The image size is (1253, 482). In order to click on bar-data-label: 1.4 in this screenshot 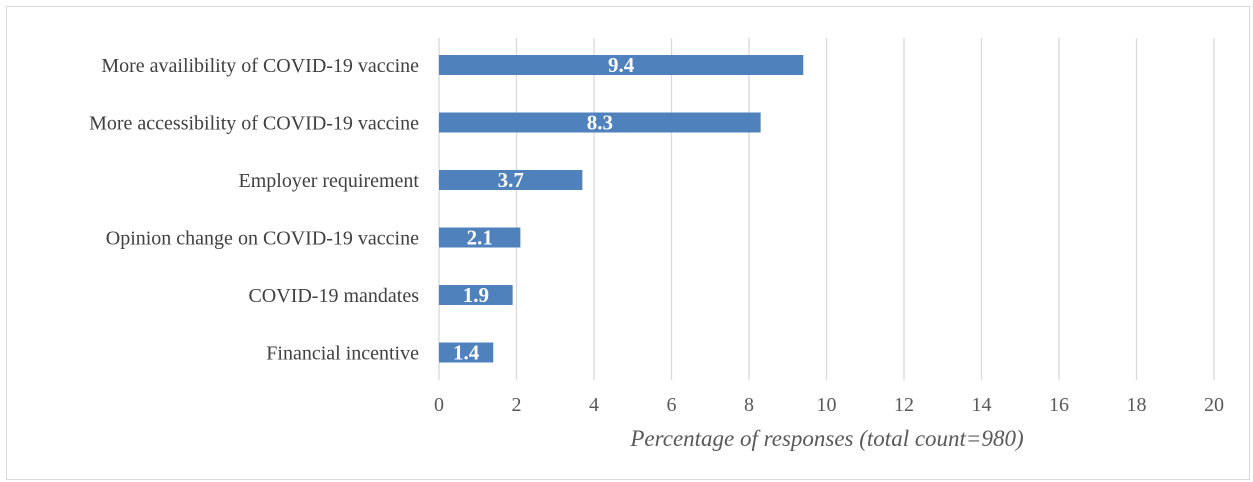, I will do `click(466, 353)`.